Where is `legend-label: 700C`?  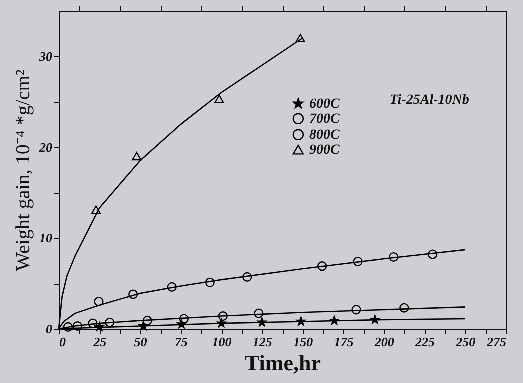 legend-label: 700C is located at coordinates (324, 119).